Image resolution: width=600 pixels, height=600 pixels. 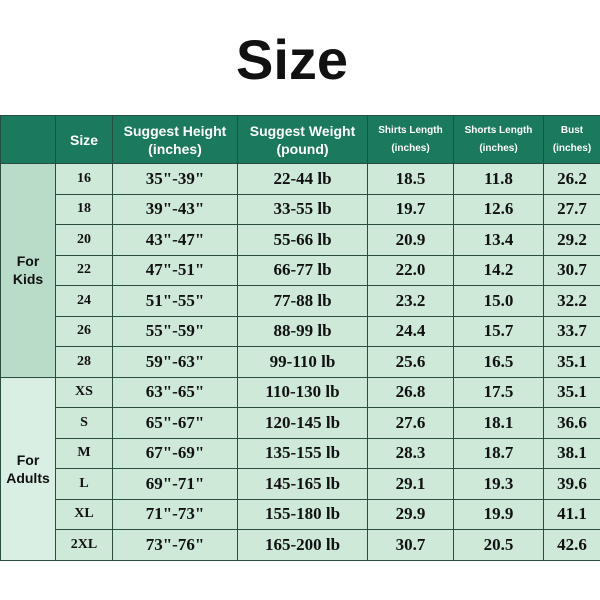 What do you see at coordinates (84, 453) in the screenshot?
I see `table-cell: M` at bounding box center [84, 453].